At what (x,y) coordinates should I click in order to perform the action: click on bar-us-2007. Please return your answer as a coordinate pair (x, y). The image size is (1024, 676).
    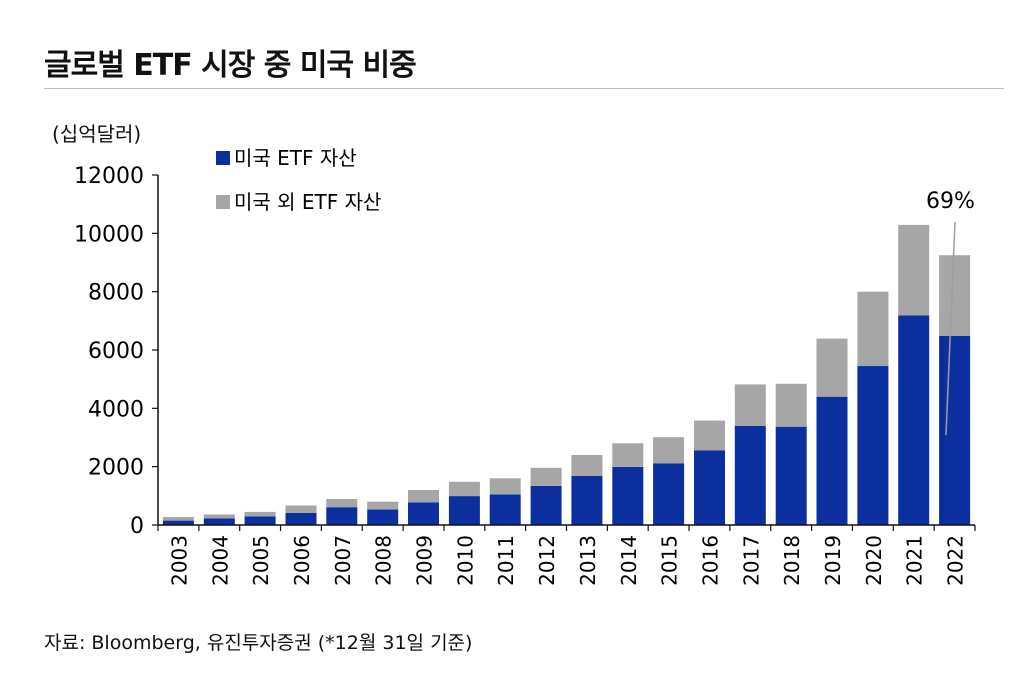
    Looking at the image, I should click on (342, 516).